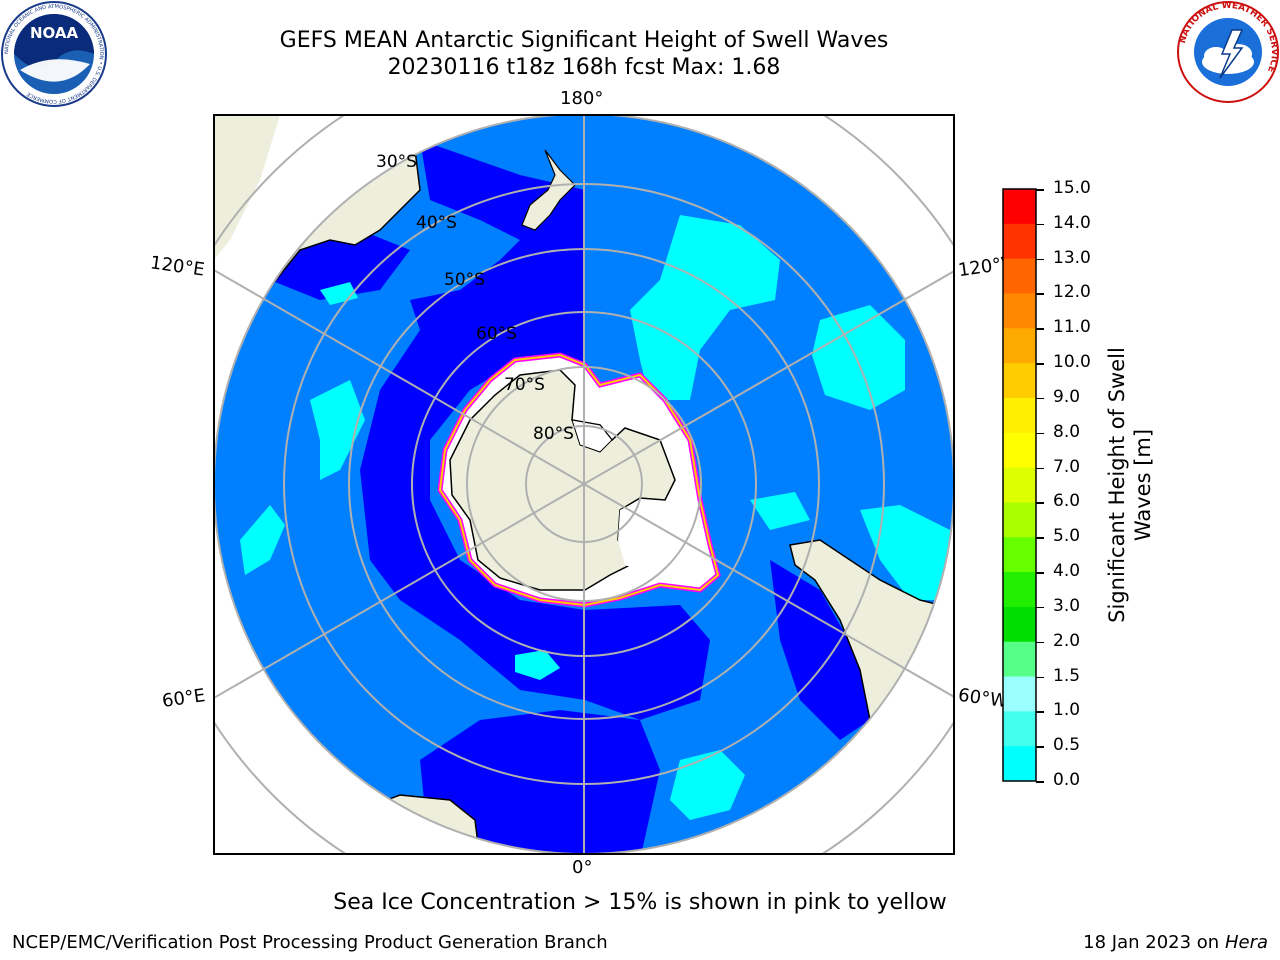  What do you see at coordinates (584, 67) in the screenshot?
I see `title-line2: 20230116 t18z 168h fcst Max: 1.68` at bounding box center [584, 67].